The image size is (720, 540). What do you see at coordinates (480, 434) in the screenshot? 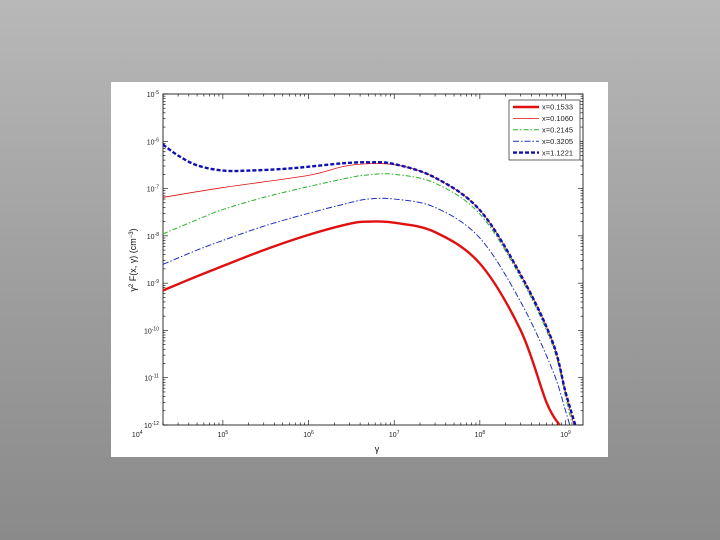
I see `x-tick-label: 10⁸` at bounding box center [480, 434].